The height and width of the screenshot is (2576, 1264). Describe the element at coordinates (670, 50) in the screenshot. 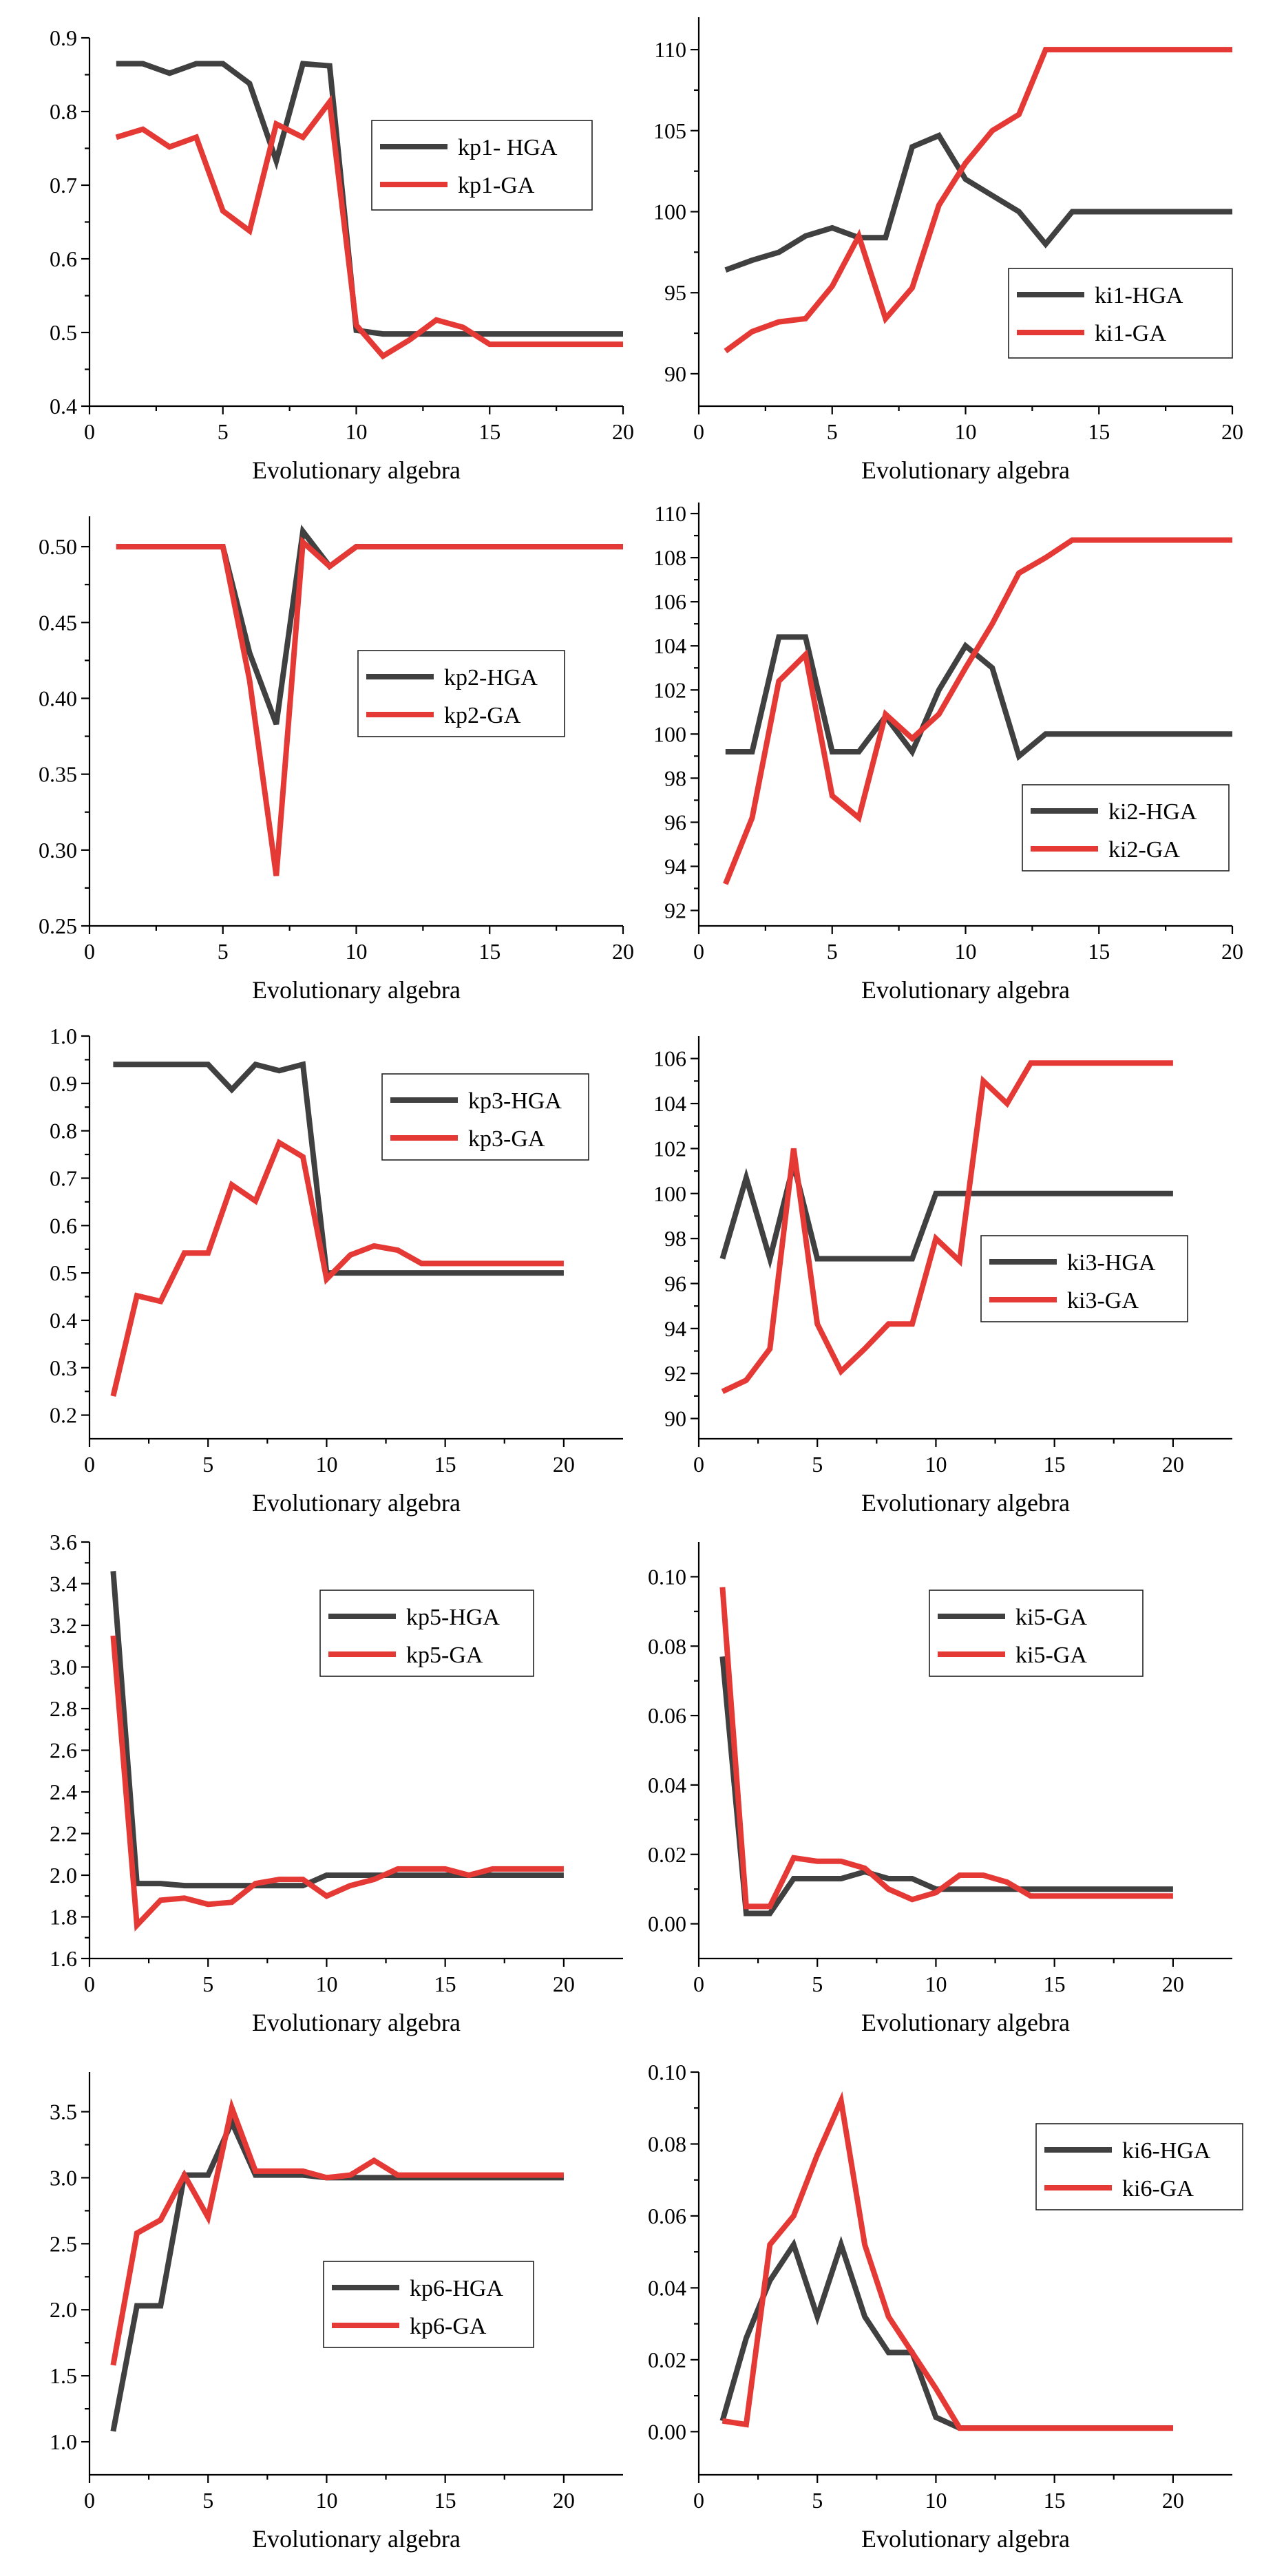

I see `y-tick-label: 110` at that location.